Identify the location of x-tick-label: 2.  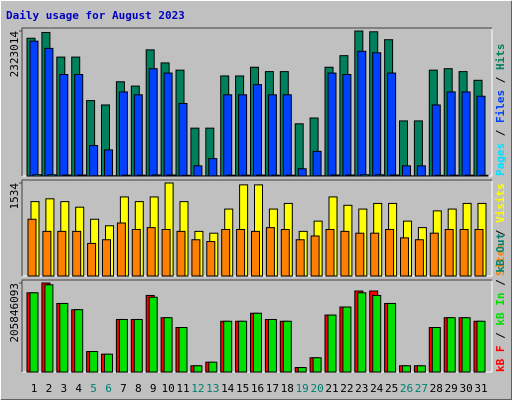
(49, 388).